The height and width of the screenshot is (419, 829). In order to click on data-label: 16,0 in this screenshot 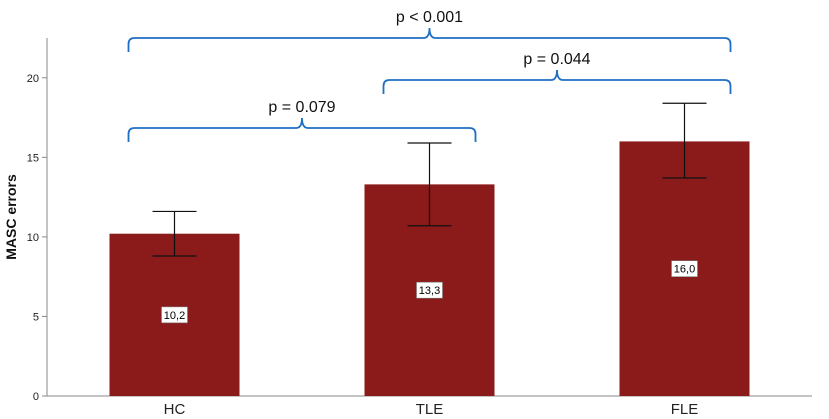, I will do `click(684, 270)`.